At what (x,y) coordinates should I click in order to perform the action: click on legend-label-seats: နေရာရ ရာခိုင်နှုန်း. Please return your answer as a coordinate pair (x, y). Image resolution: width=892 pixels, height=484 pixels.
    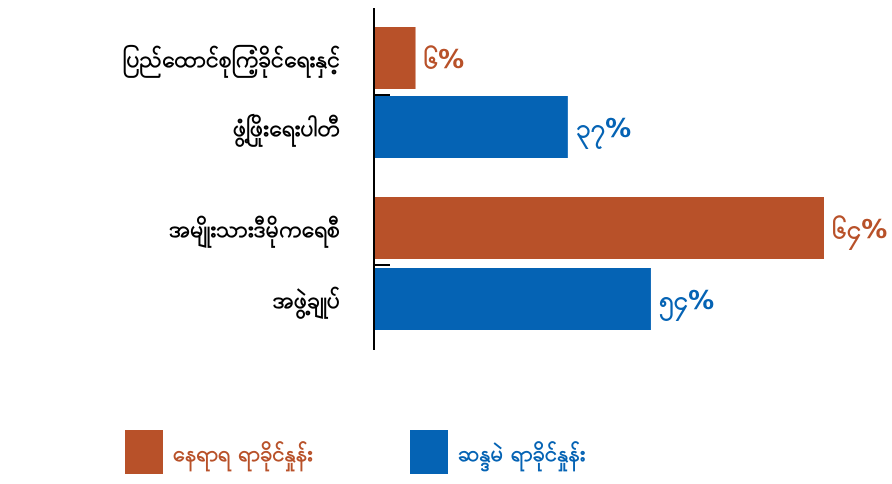
    Looking at the image, I should click on (243, 456).